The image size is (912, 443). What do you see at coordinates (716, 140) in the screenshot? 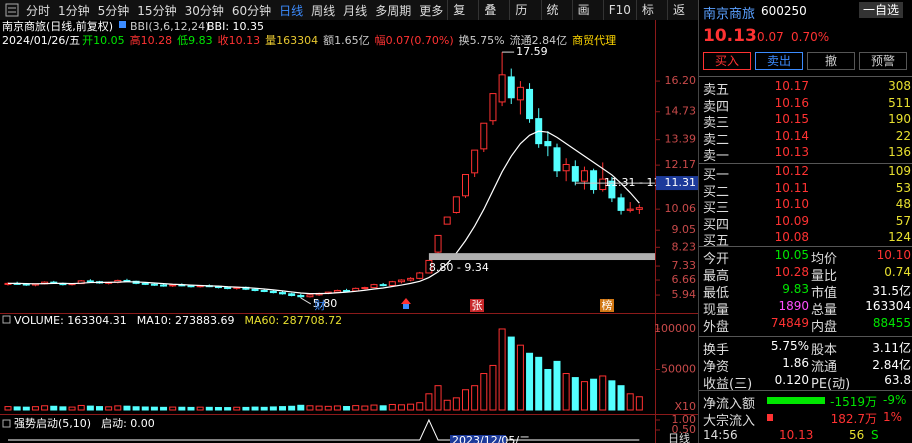
I see `book-label: 卖二` at bounding box center [716, 140].